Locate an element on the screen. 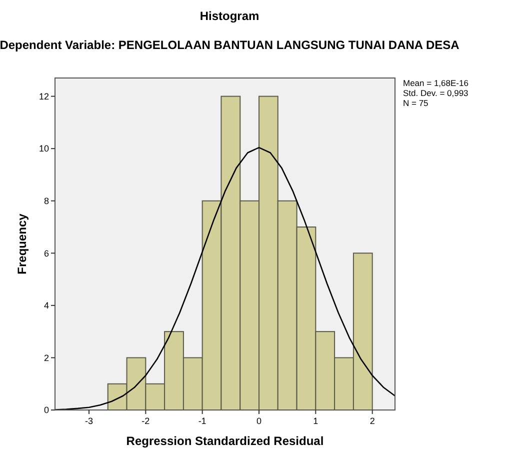 The height and width of the screenshot is (454, 519). chart-title: Histogram is located at coordinates (230, 16).